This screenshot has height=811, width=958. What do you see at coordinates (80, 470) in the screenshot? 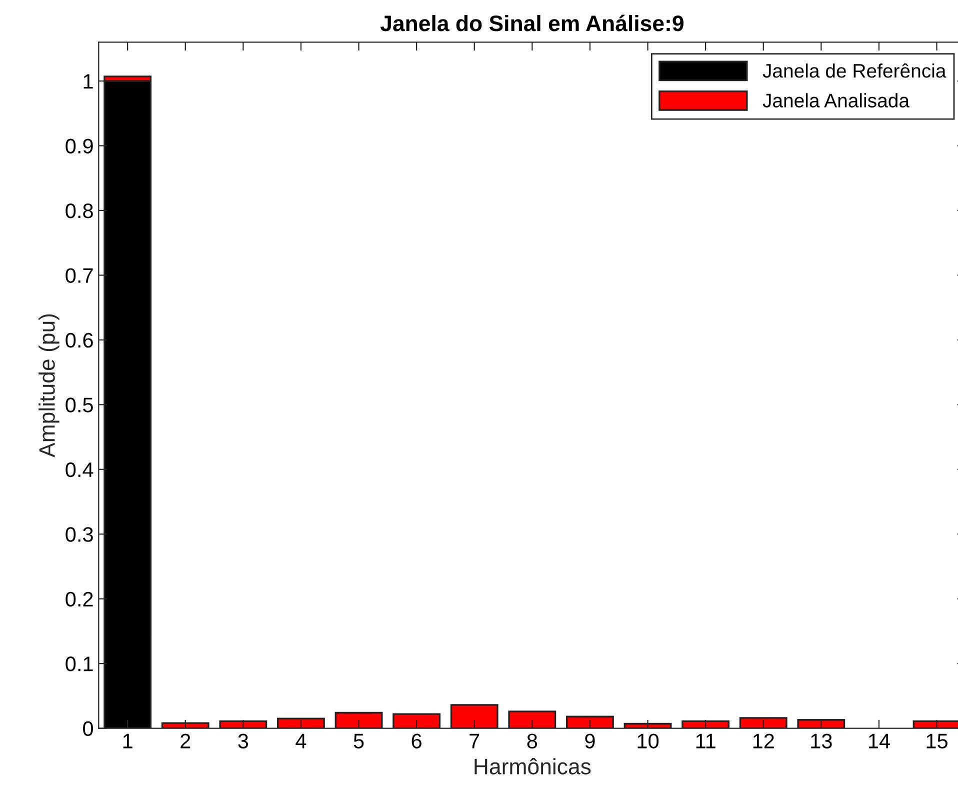
I see `y-tick-label: 0.4` at bounding box center [80, 470].